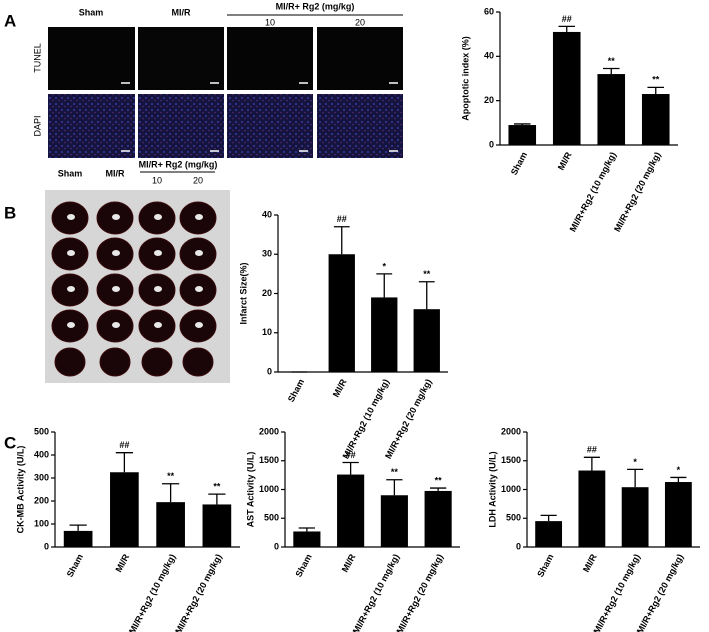  Describe the element at coordinates (37, 58) in the screenshot. I see `row-label: TUNEL` at that location.